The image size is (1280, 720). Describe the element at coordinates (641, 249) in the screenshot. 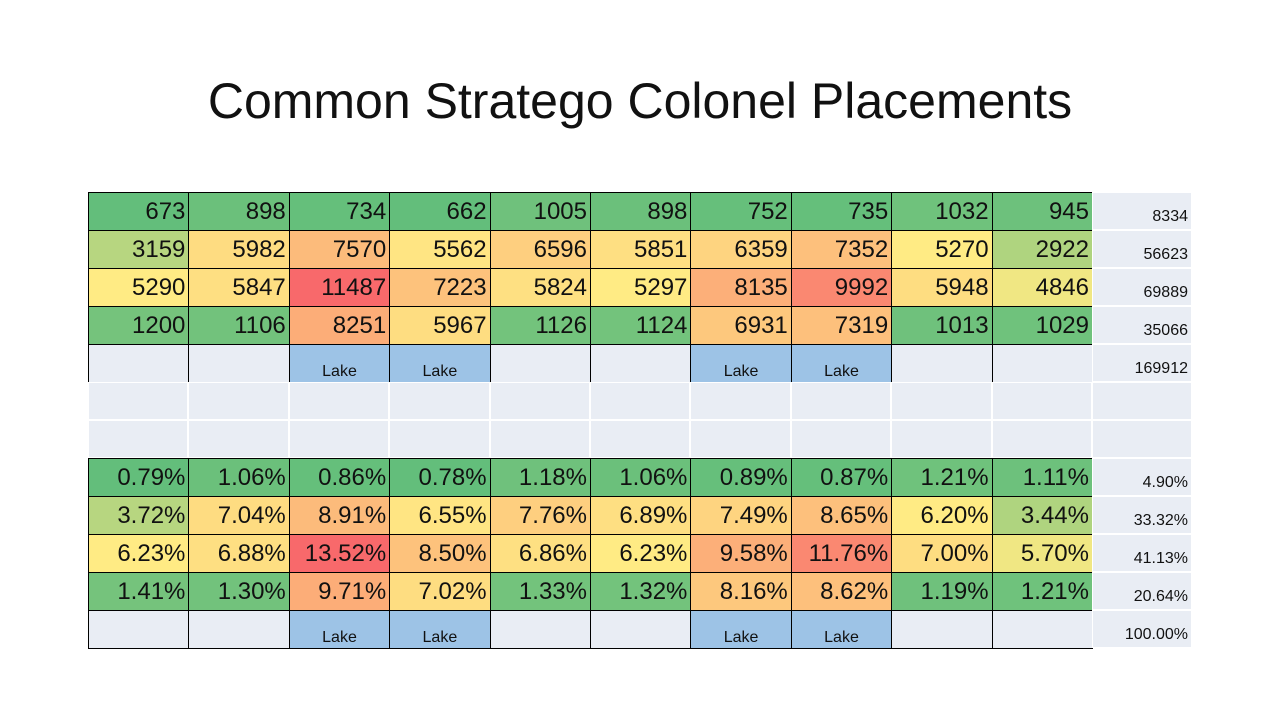

I see `value-cell: 5851` at that location.